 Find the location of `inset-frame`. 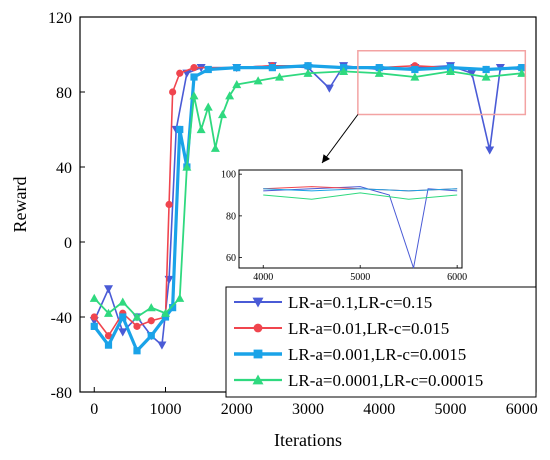

inset-frame is located at coordinates (350, 219).